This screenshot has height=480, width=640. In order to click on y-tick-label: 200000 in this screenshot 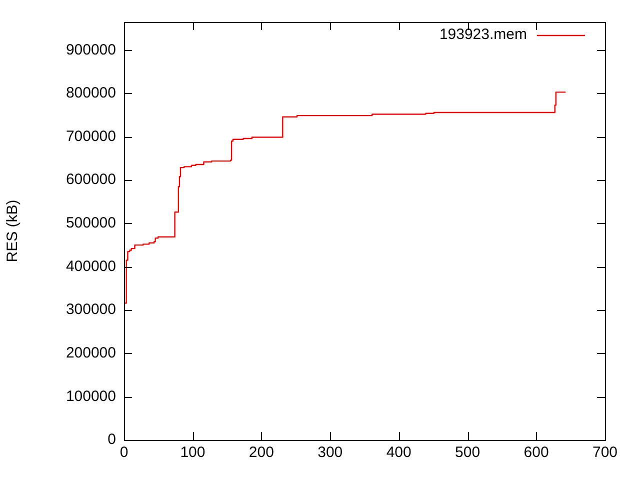, I will do `click(91, 353)`.